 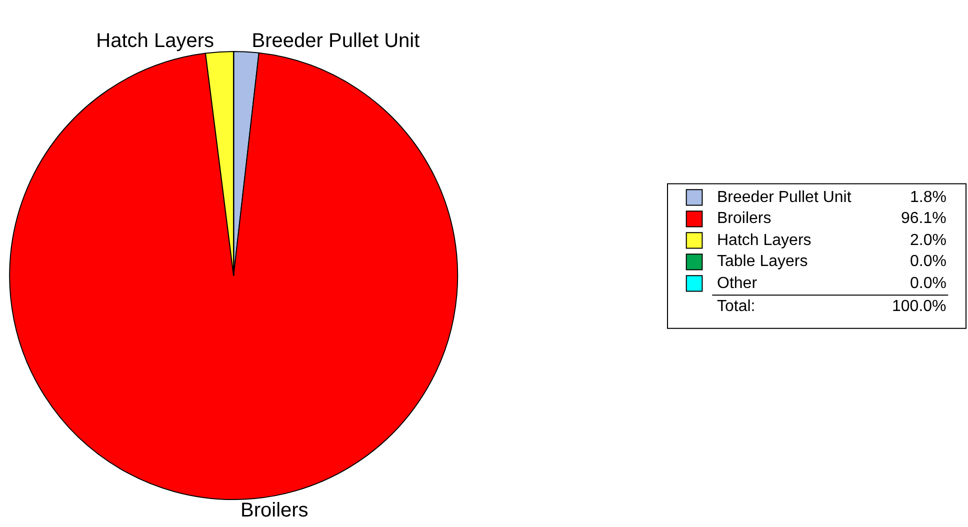 What do you see at coordinates (736, 306) in the screenshot?
I see `text: Total:` at bounding box center [736, 306].